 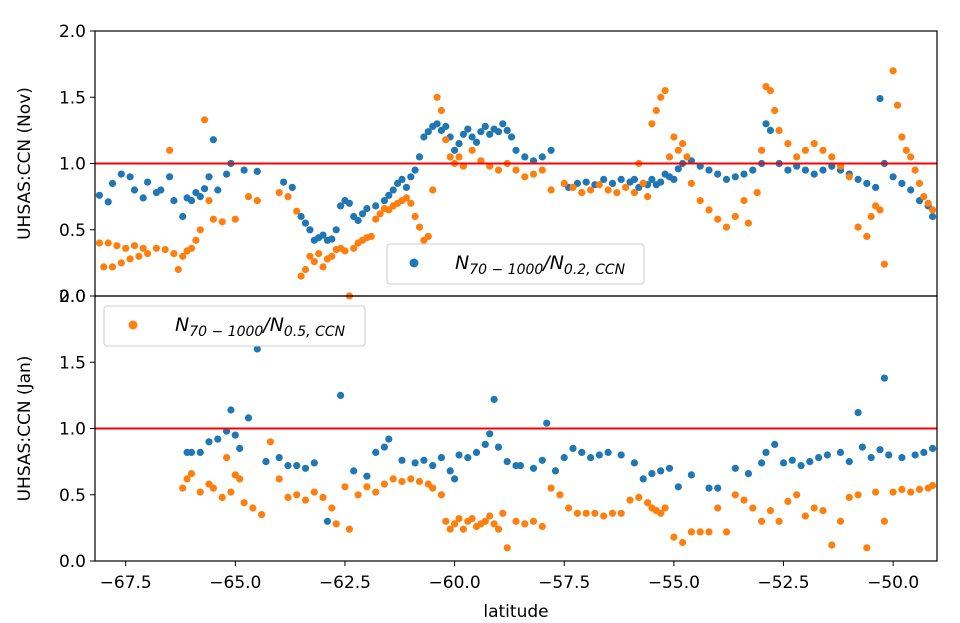 I want to click on jan-y-tick-label: 0.0, so click(x=72, y=562).